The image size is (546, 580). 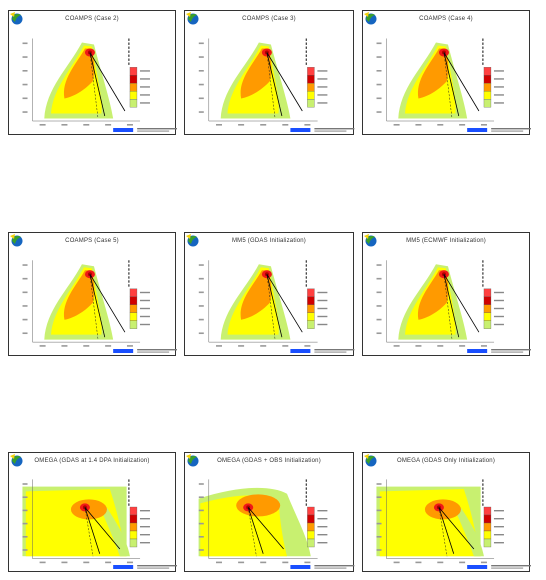 I want to click on plume-panel: COAMPS (Case 5), so click(x=92, y=294).